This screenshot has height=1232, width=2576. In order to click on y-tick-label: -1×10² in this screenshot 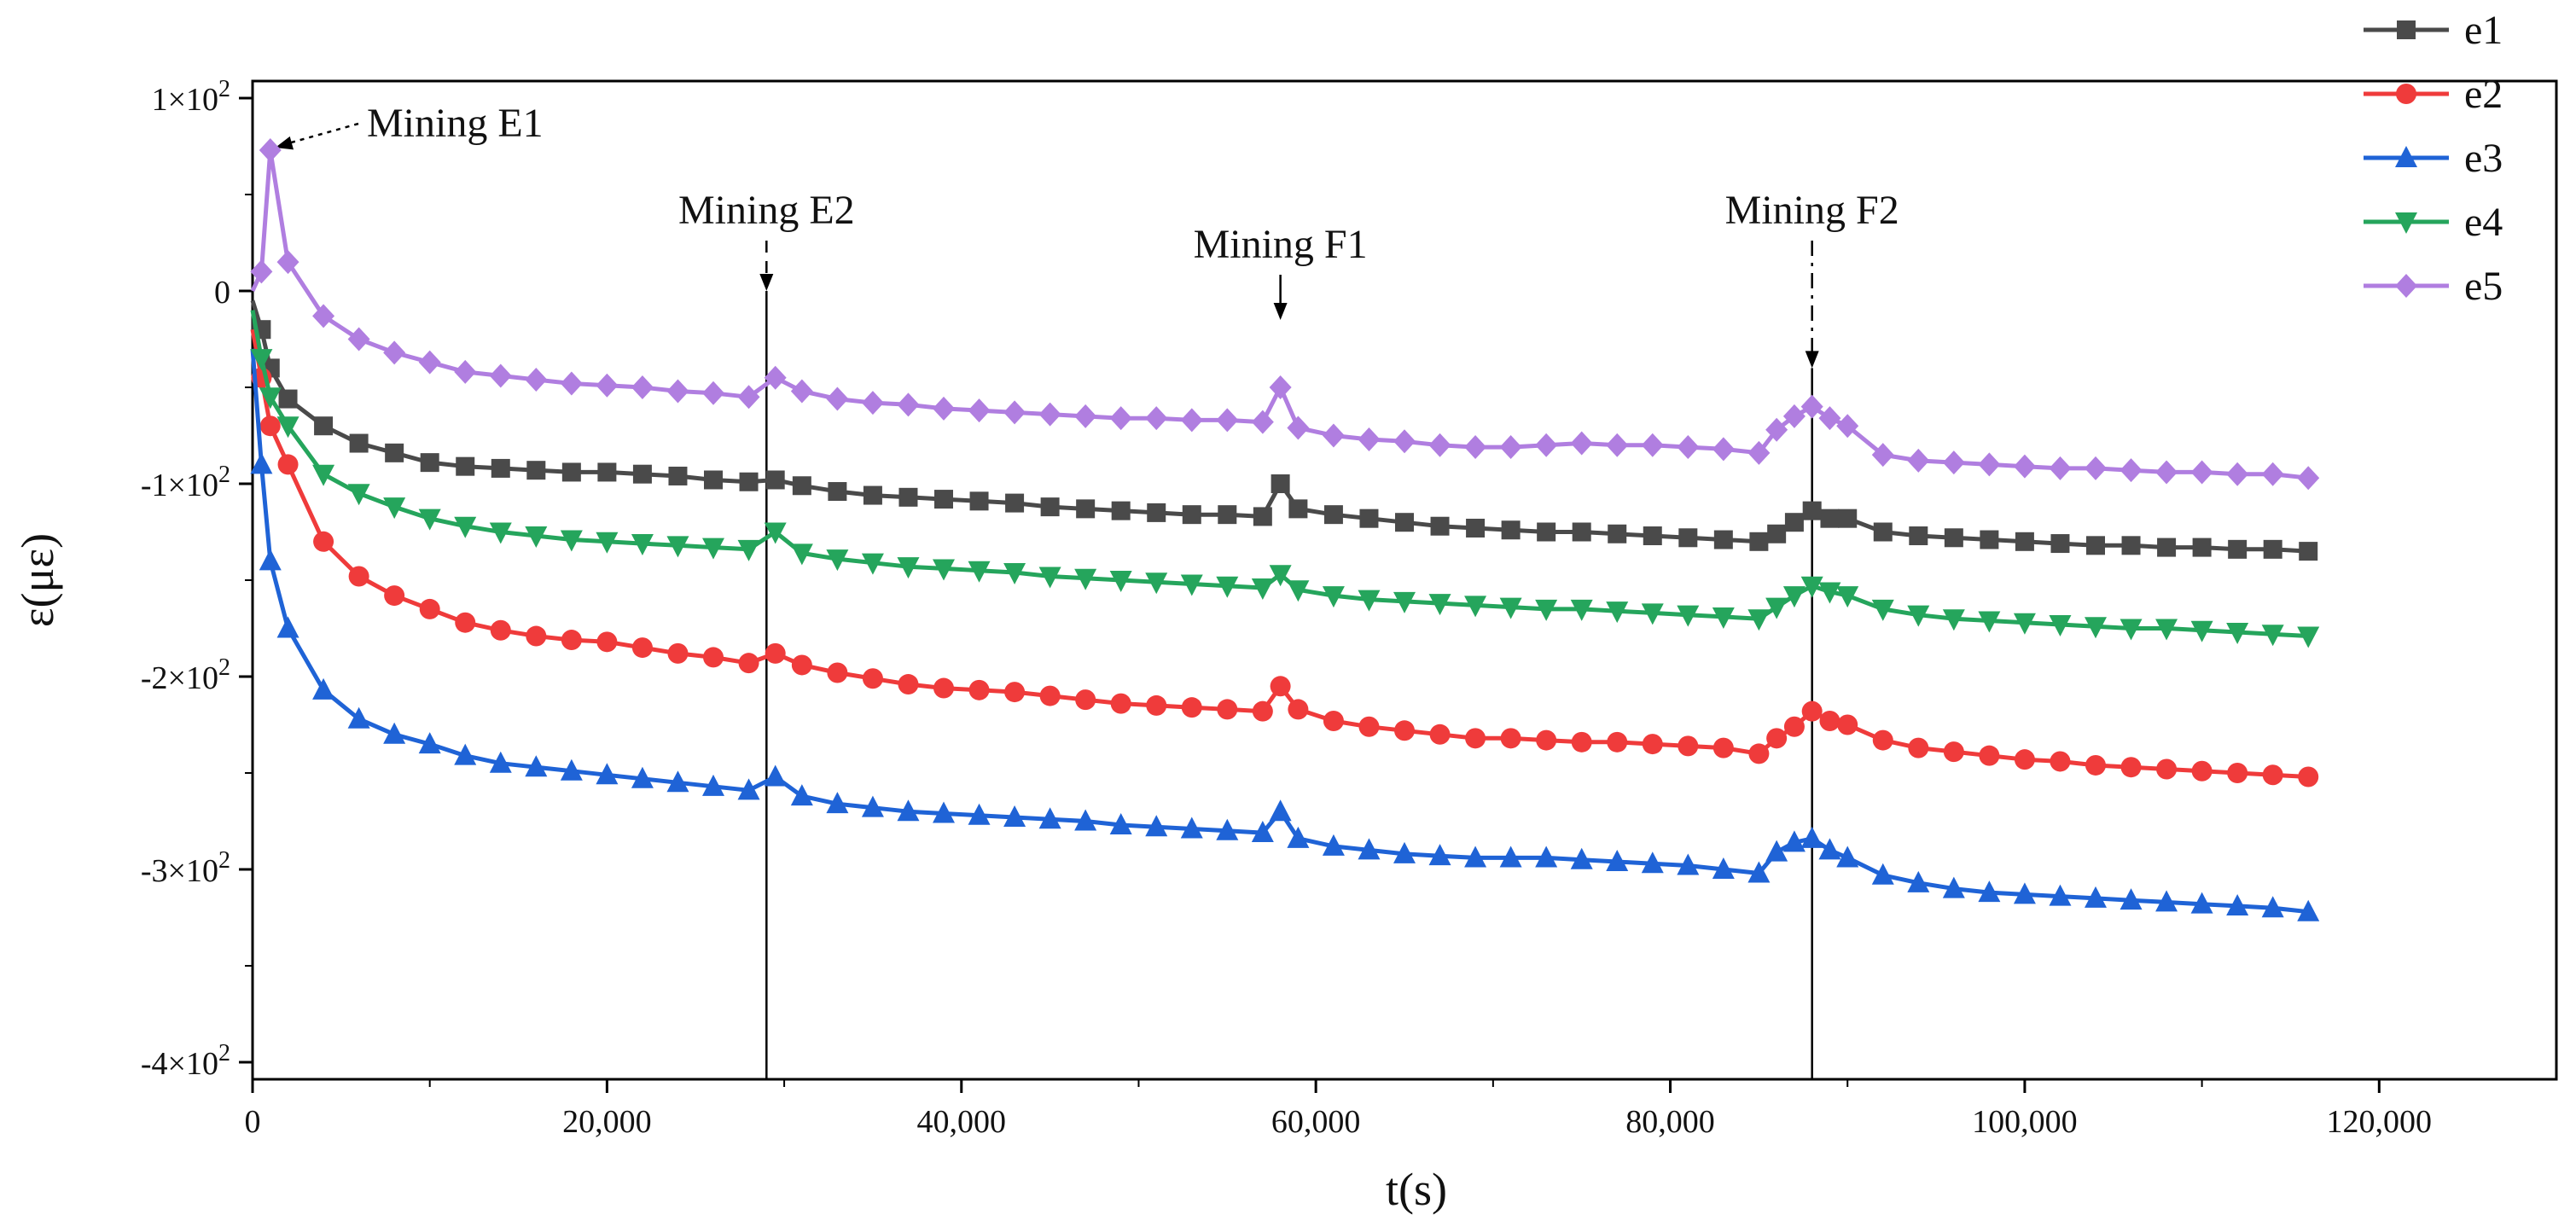, I will do `click(185, 482)`.